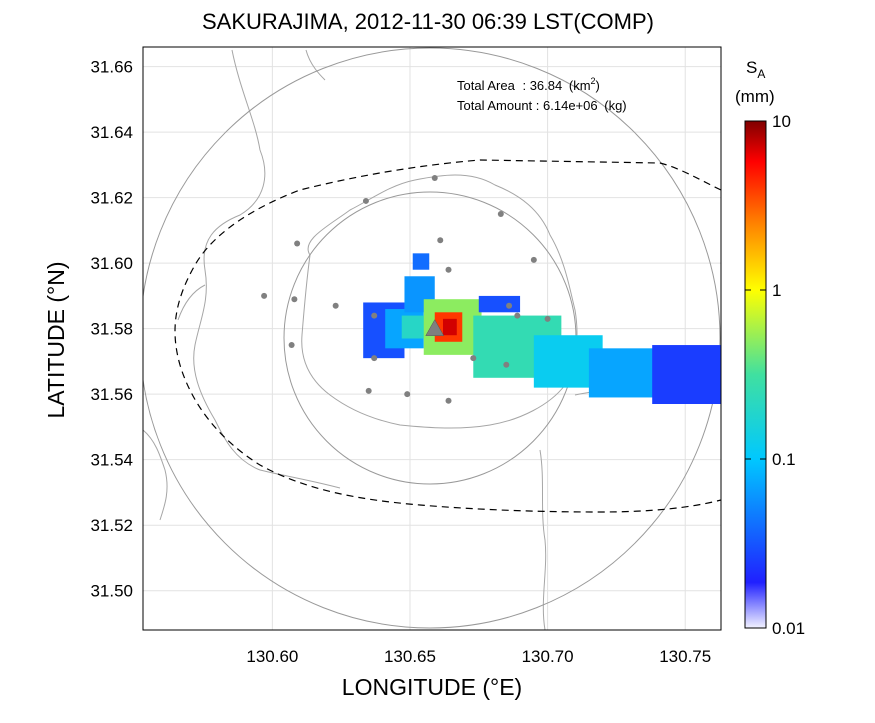 This screenshot has height=723, width=875. What do you see at coordinates (542, 105) in the screenshot?
I see `svg-text:Total Amount : 6.14e+06: Total Amount : 6.14e+06 (kg)` at bounding box center [542, 105].